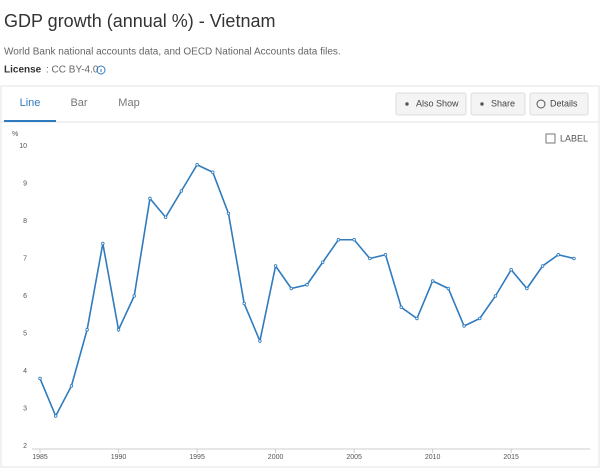 The image size is (600, 468). What do you see at coordinates (503, 103) in the screenshot?
I see `button-label: Share` at bounding box center [503, 103].